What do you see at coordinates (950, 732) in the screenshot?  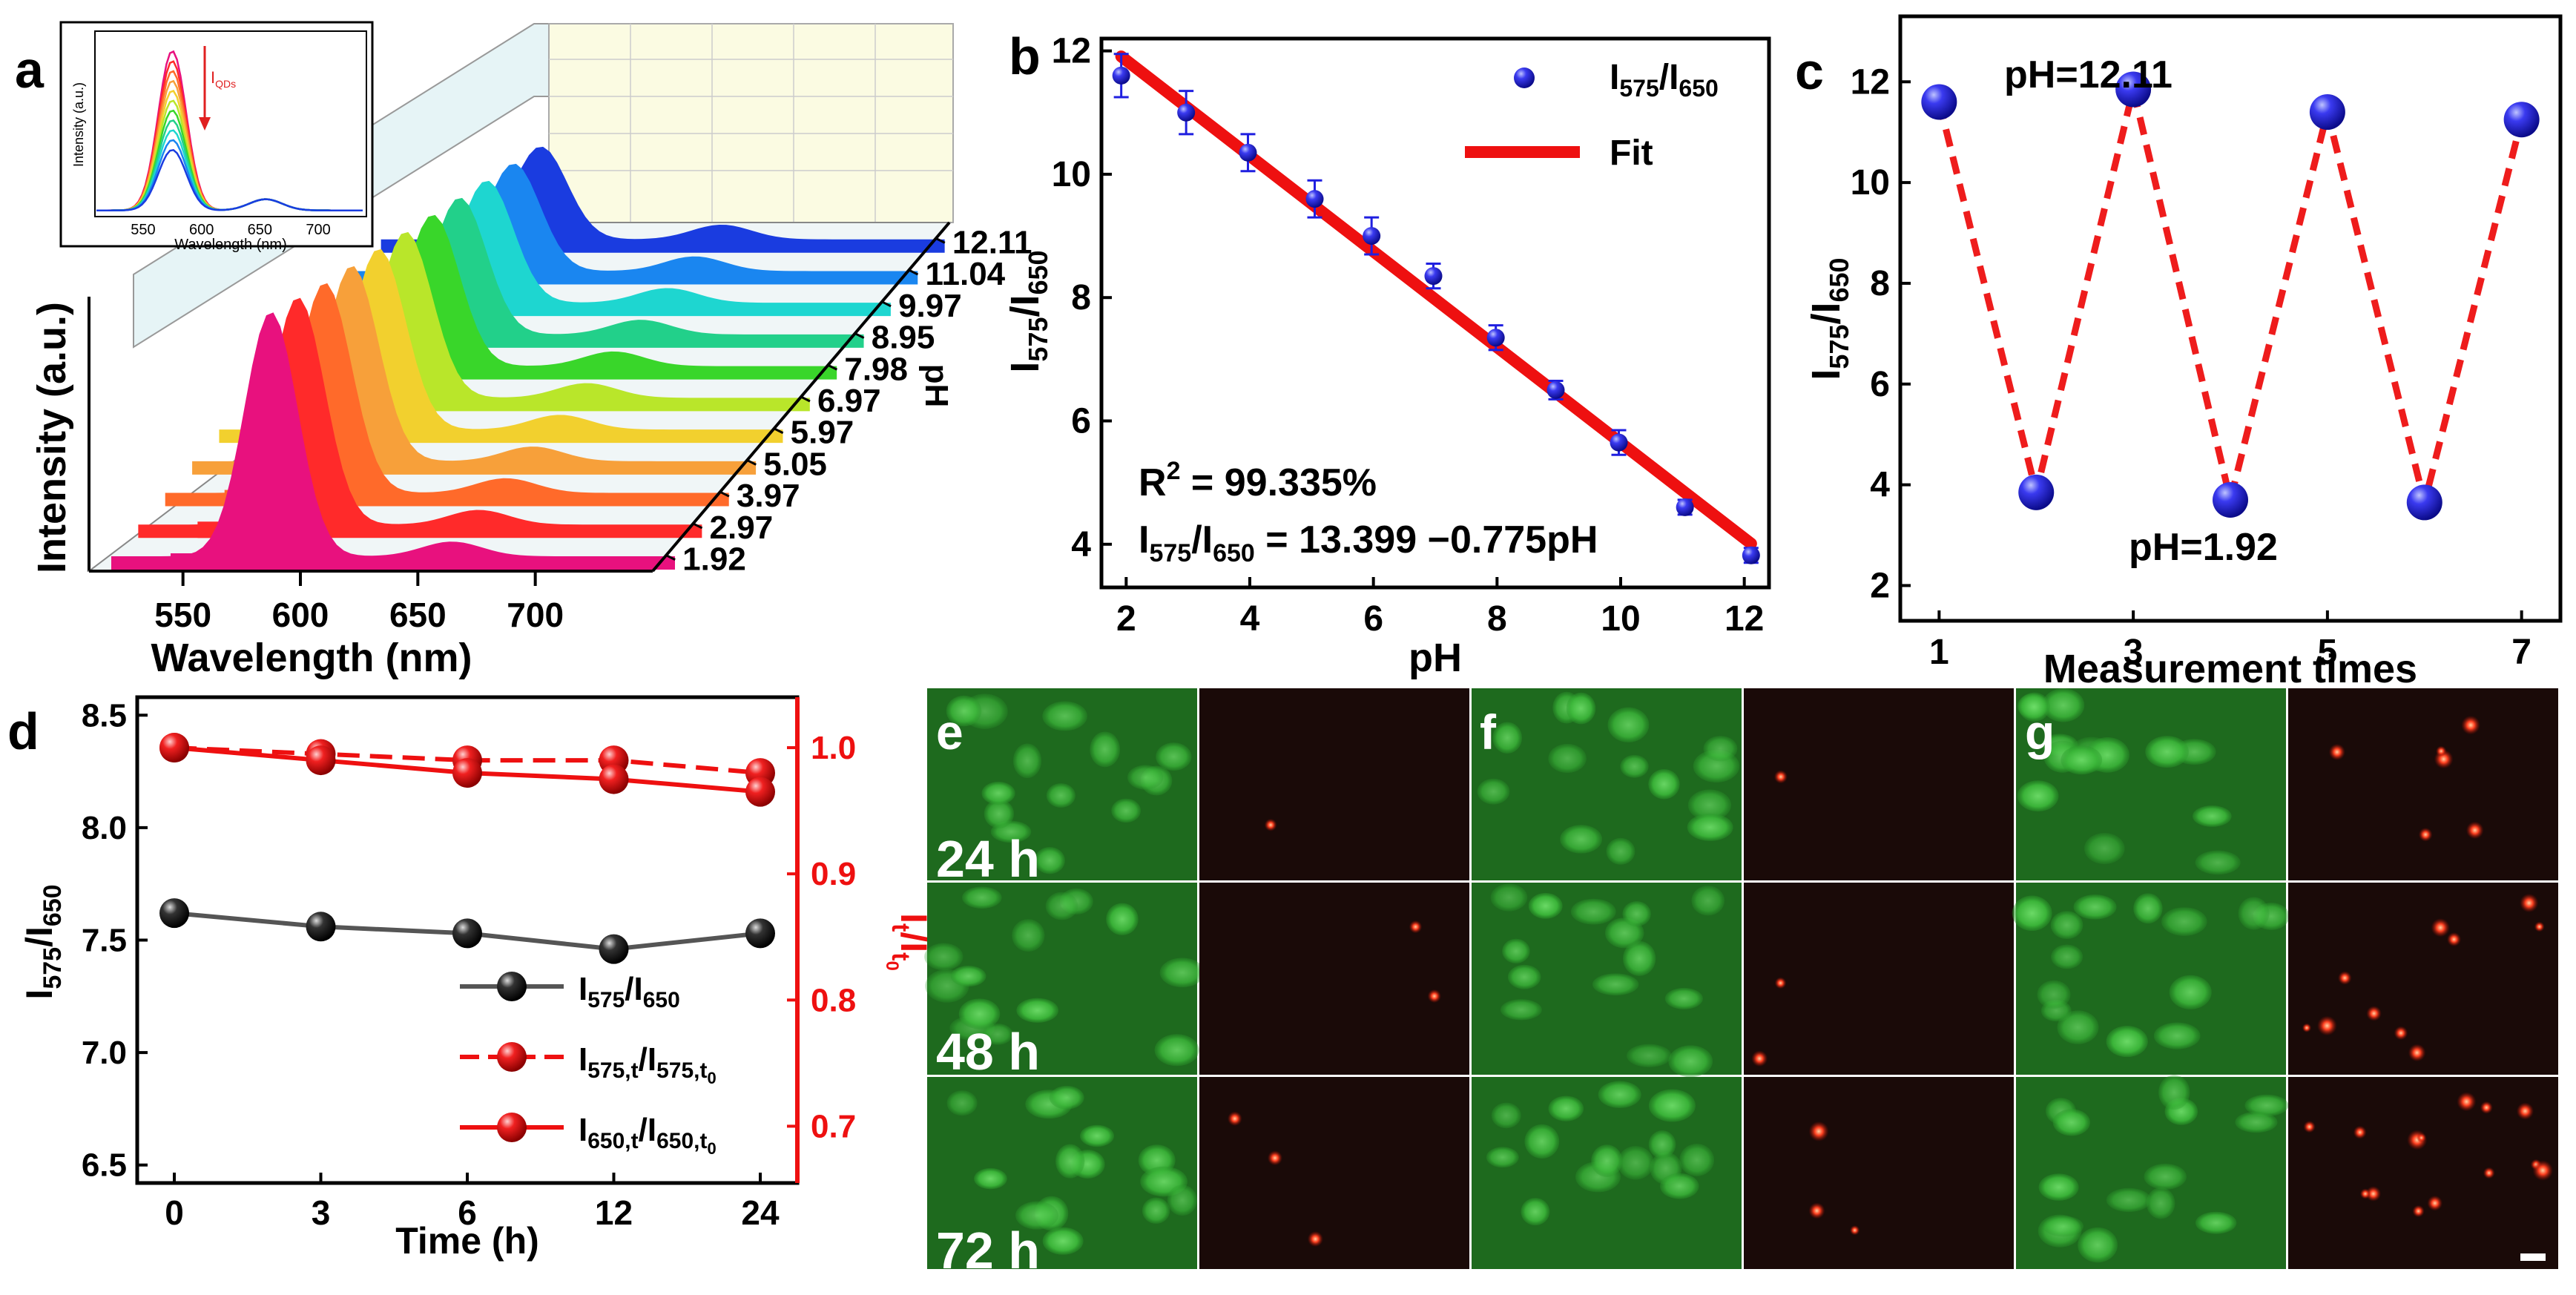 I see `panel-letter-e: e` at bounding box center [950, 732].